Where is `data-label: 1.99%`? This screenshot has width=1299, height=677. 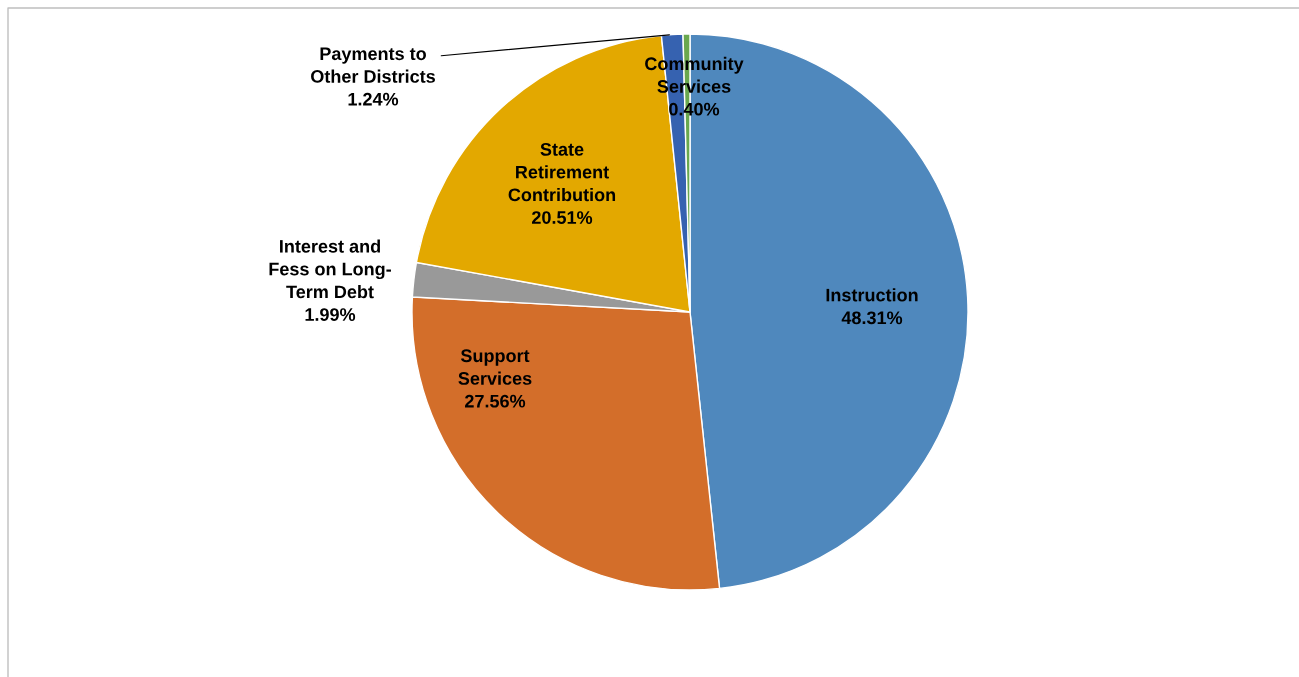
data-label: 1.99% is located at coordinates (330, 314).